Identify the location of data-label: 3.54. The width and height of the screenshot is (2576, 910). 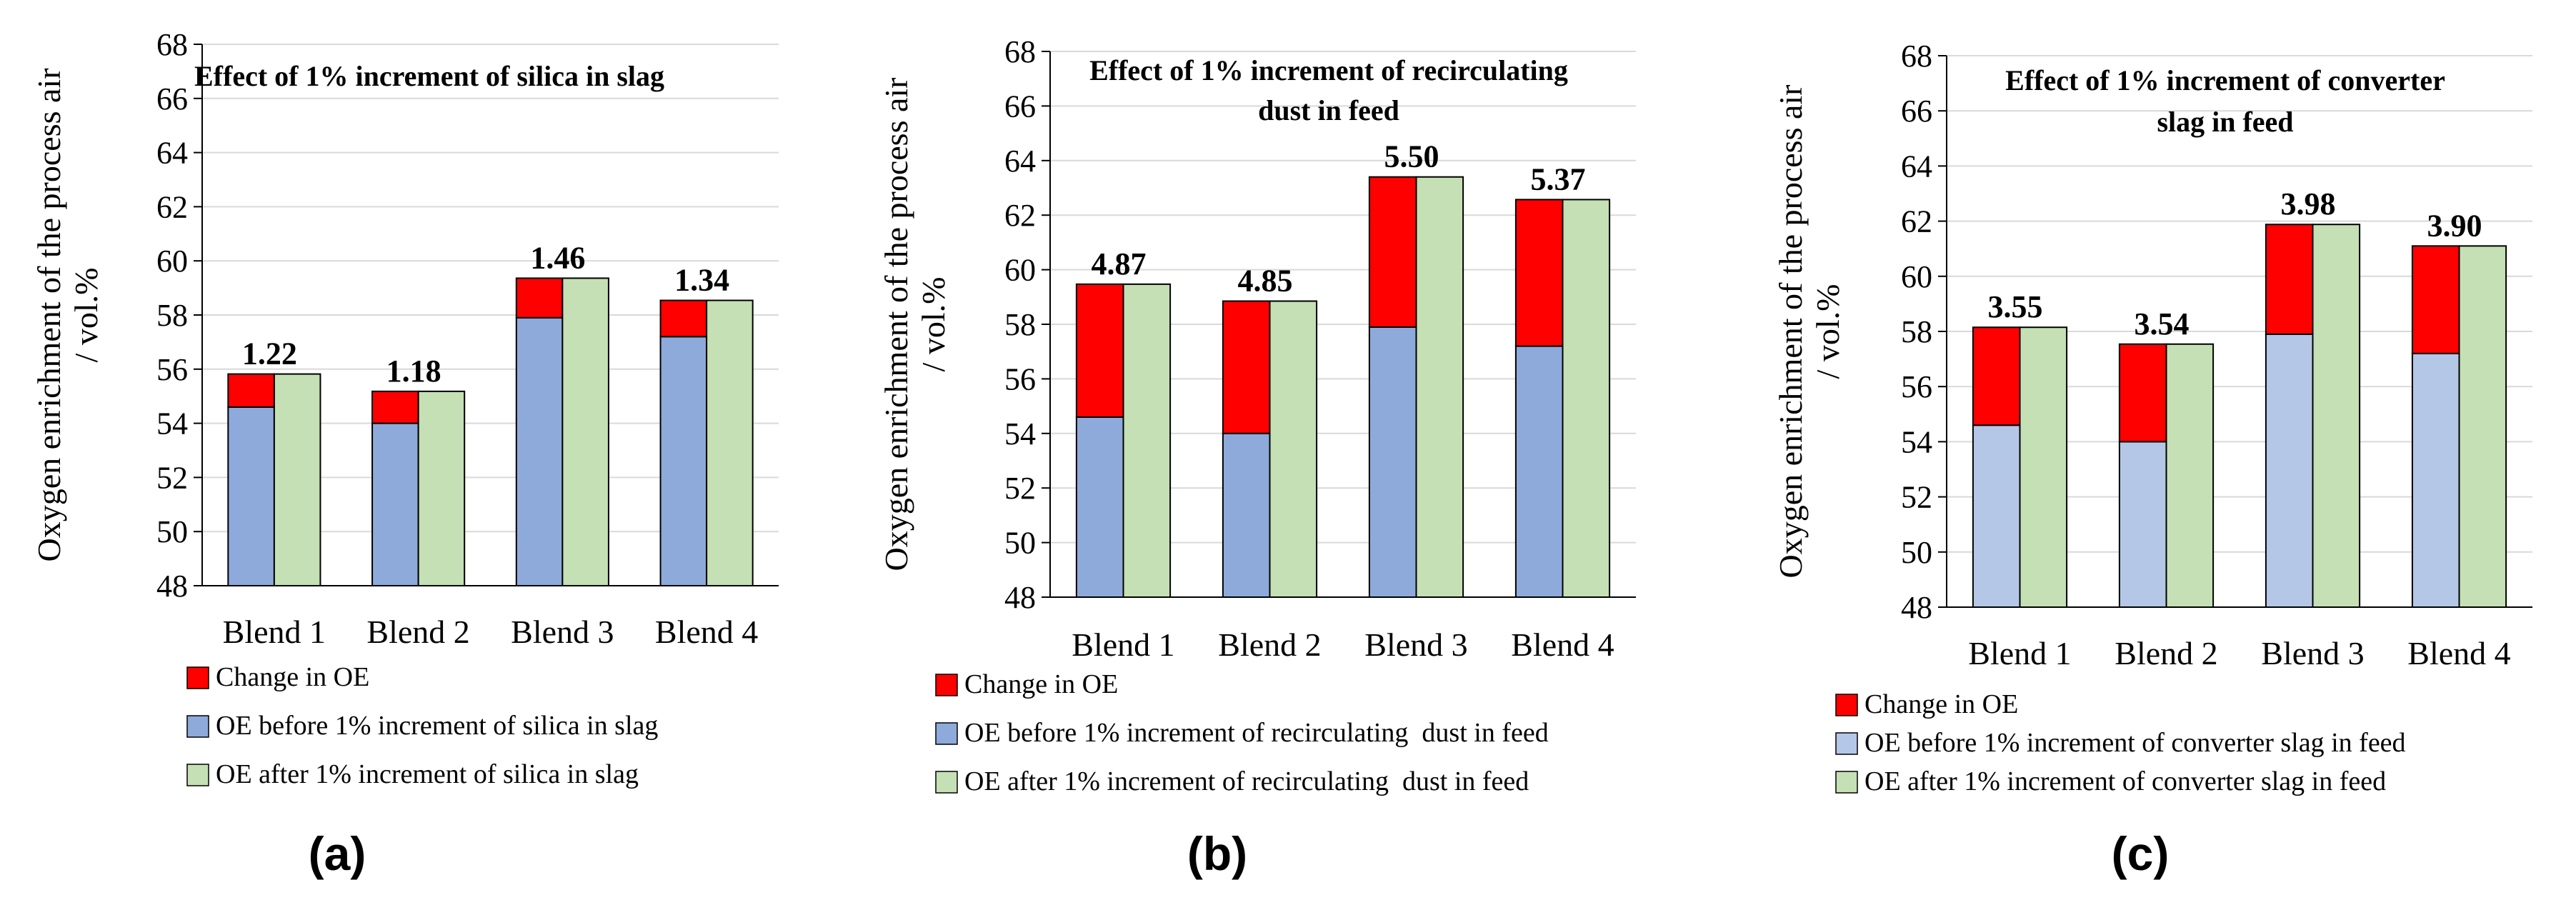
(2161, 323).